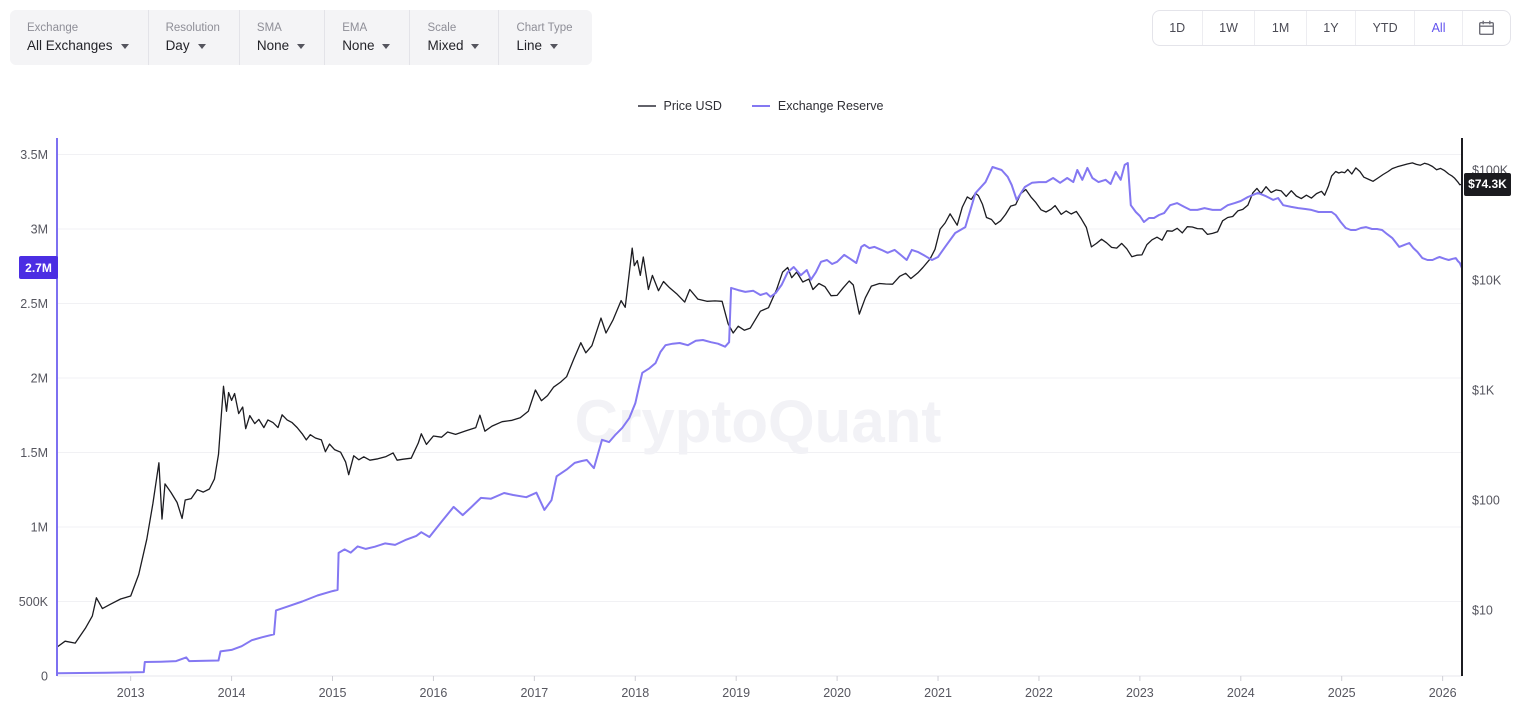 Image resolution: width=1521 pixels, height=713 pixels. What do you see at coordinates (358, 45) in the screenshot?
I see `ema-dropdown-value: None` at bounding box center [358, 45].